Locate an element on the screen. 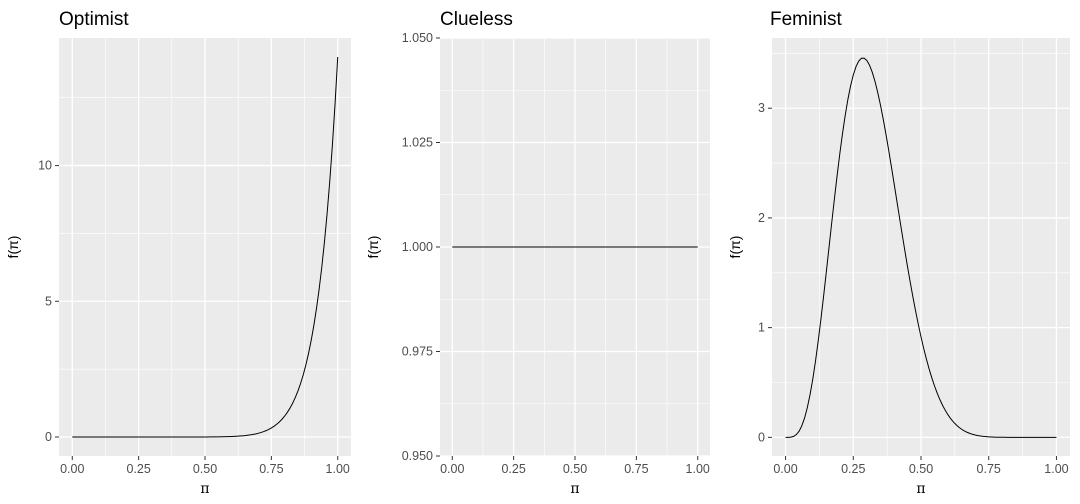 The image size is (1080, 504). panel-title: Optimist is located at coordinates (94, 19).